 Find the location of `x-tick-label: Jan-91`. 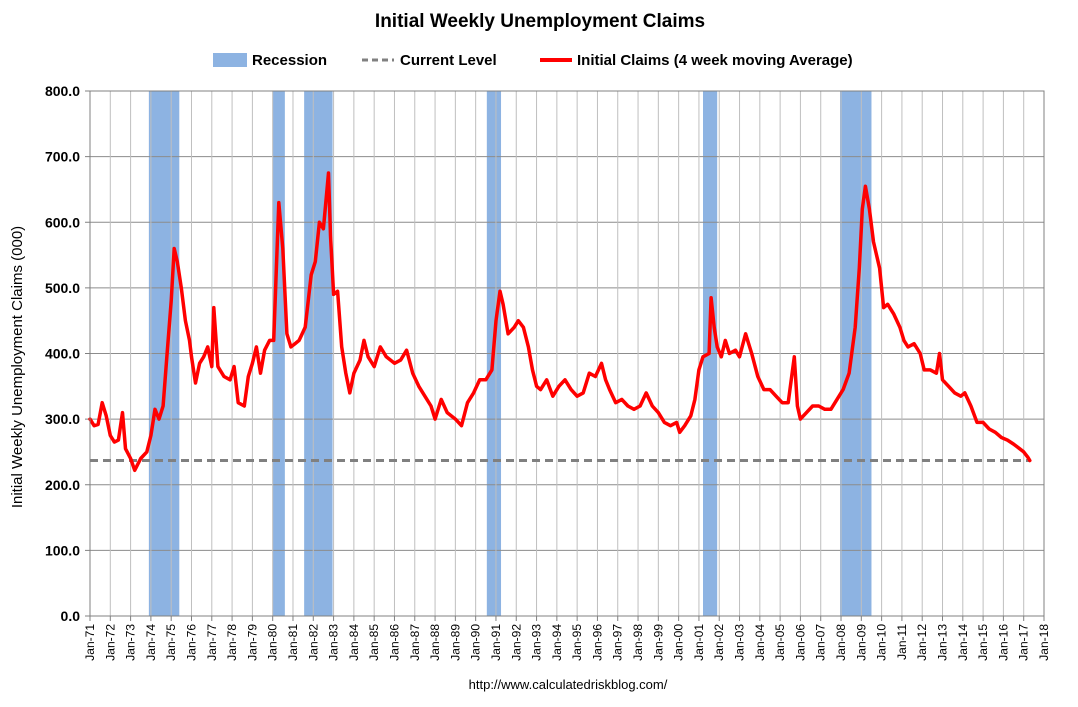

x-tick-label: Jan-91 is located at coordinates (496, 642).